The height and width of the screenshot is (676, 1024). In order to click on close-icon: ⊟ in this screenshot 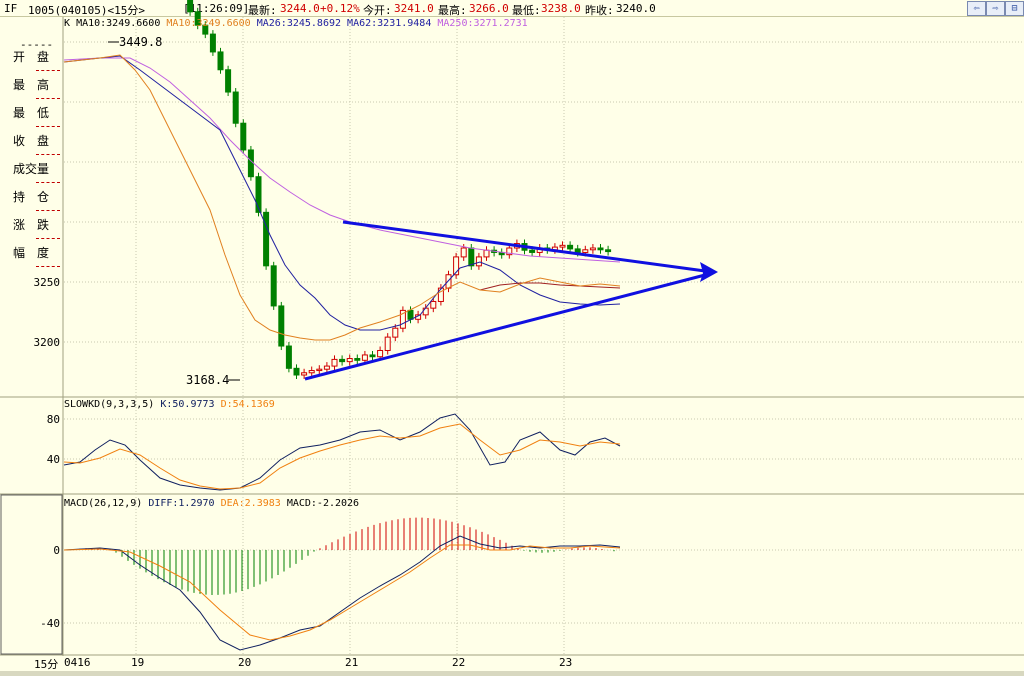, I will do `click(1014, 8)`.